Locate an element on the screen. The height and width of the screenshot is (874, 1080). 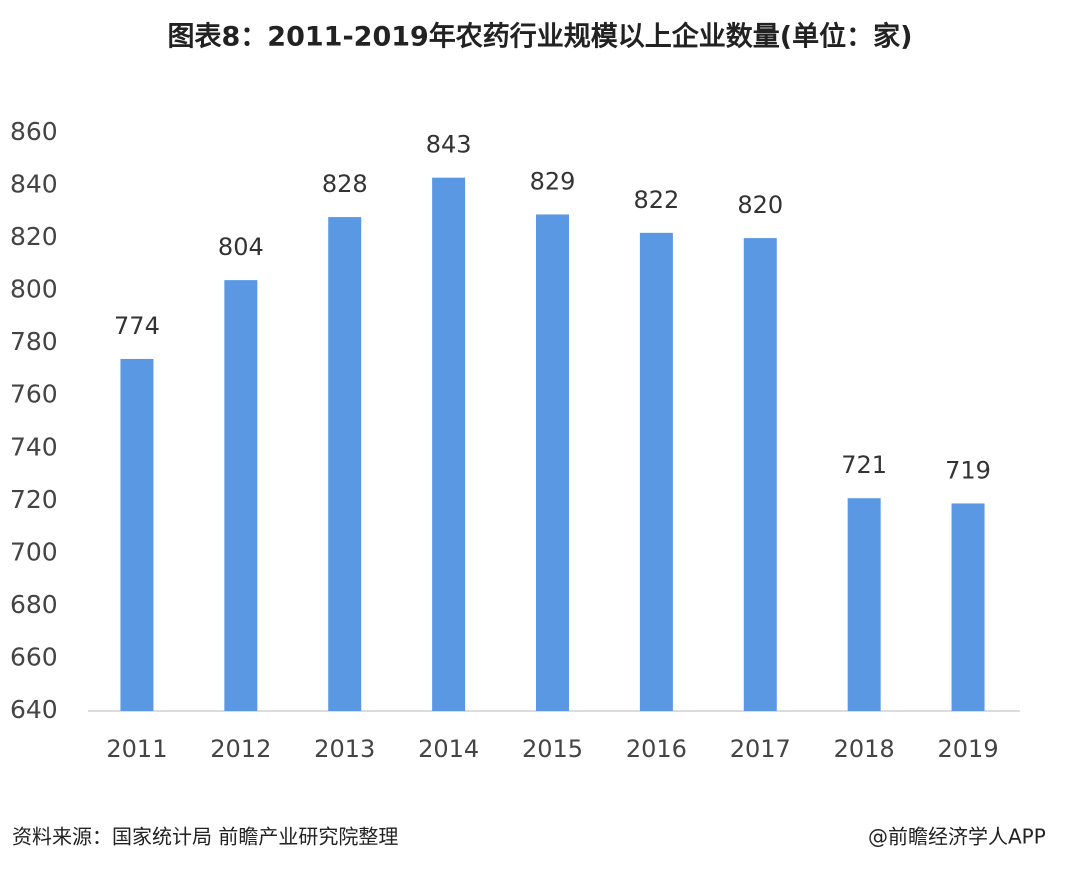
value-label: 721 is located at coordinates (864, 465).